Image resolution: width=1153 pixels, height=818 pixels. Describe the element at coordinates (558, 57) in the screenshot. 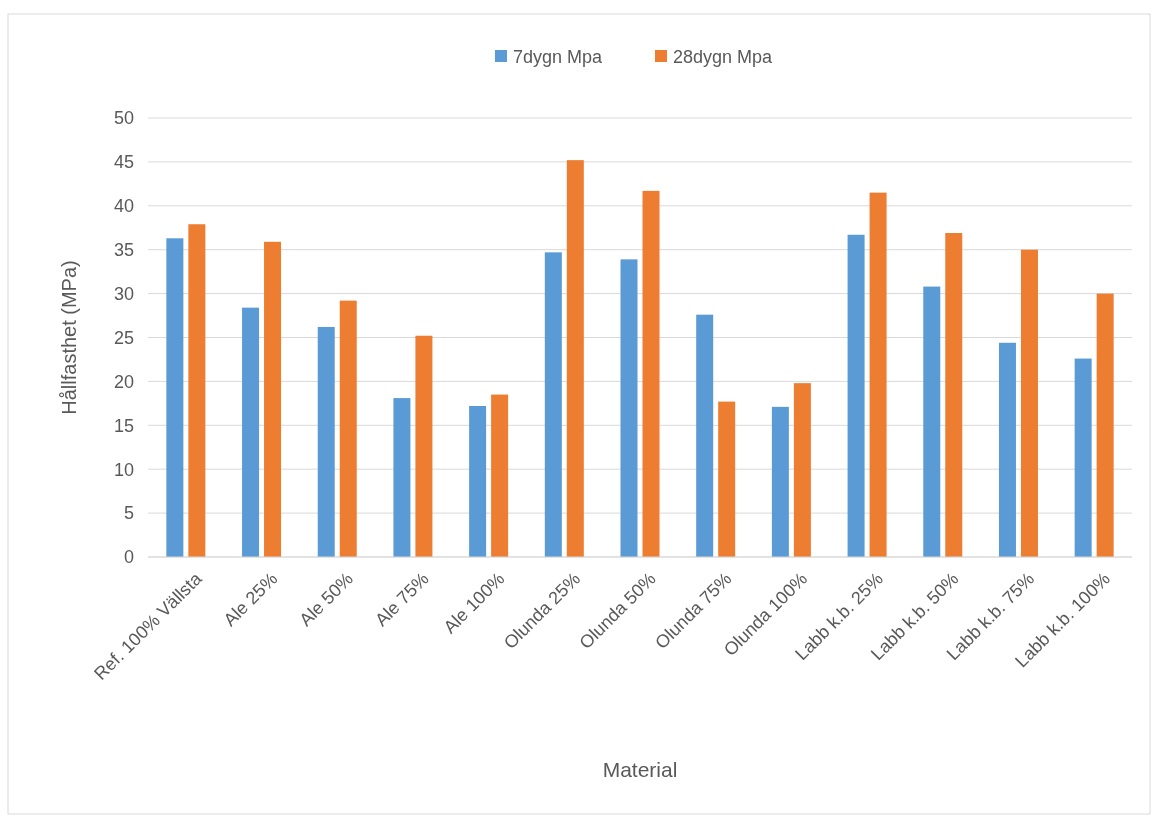

I see `legend-label: 7dygn Mpa` at that location.